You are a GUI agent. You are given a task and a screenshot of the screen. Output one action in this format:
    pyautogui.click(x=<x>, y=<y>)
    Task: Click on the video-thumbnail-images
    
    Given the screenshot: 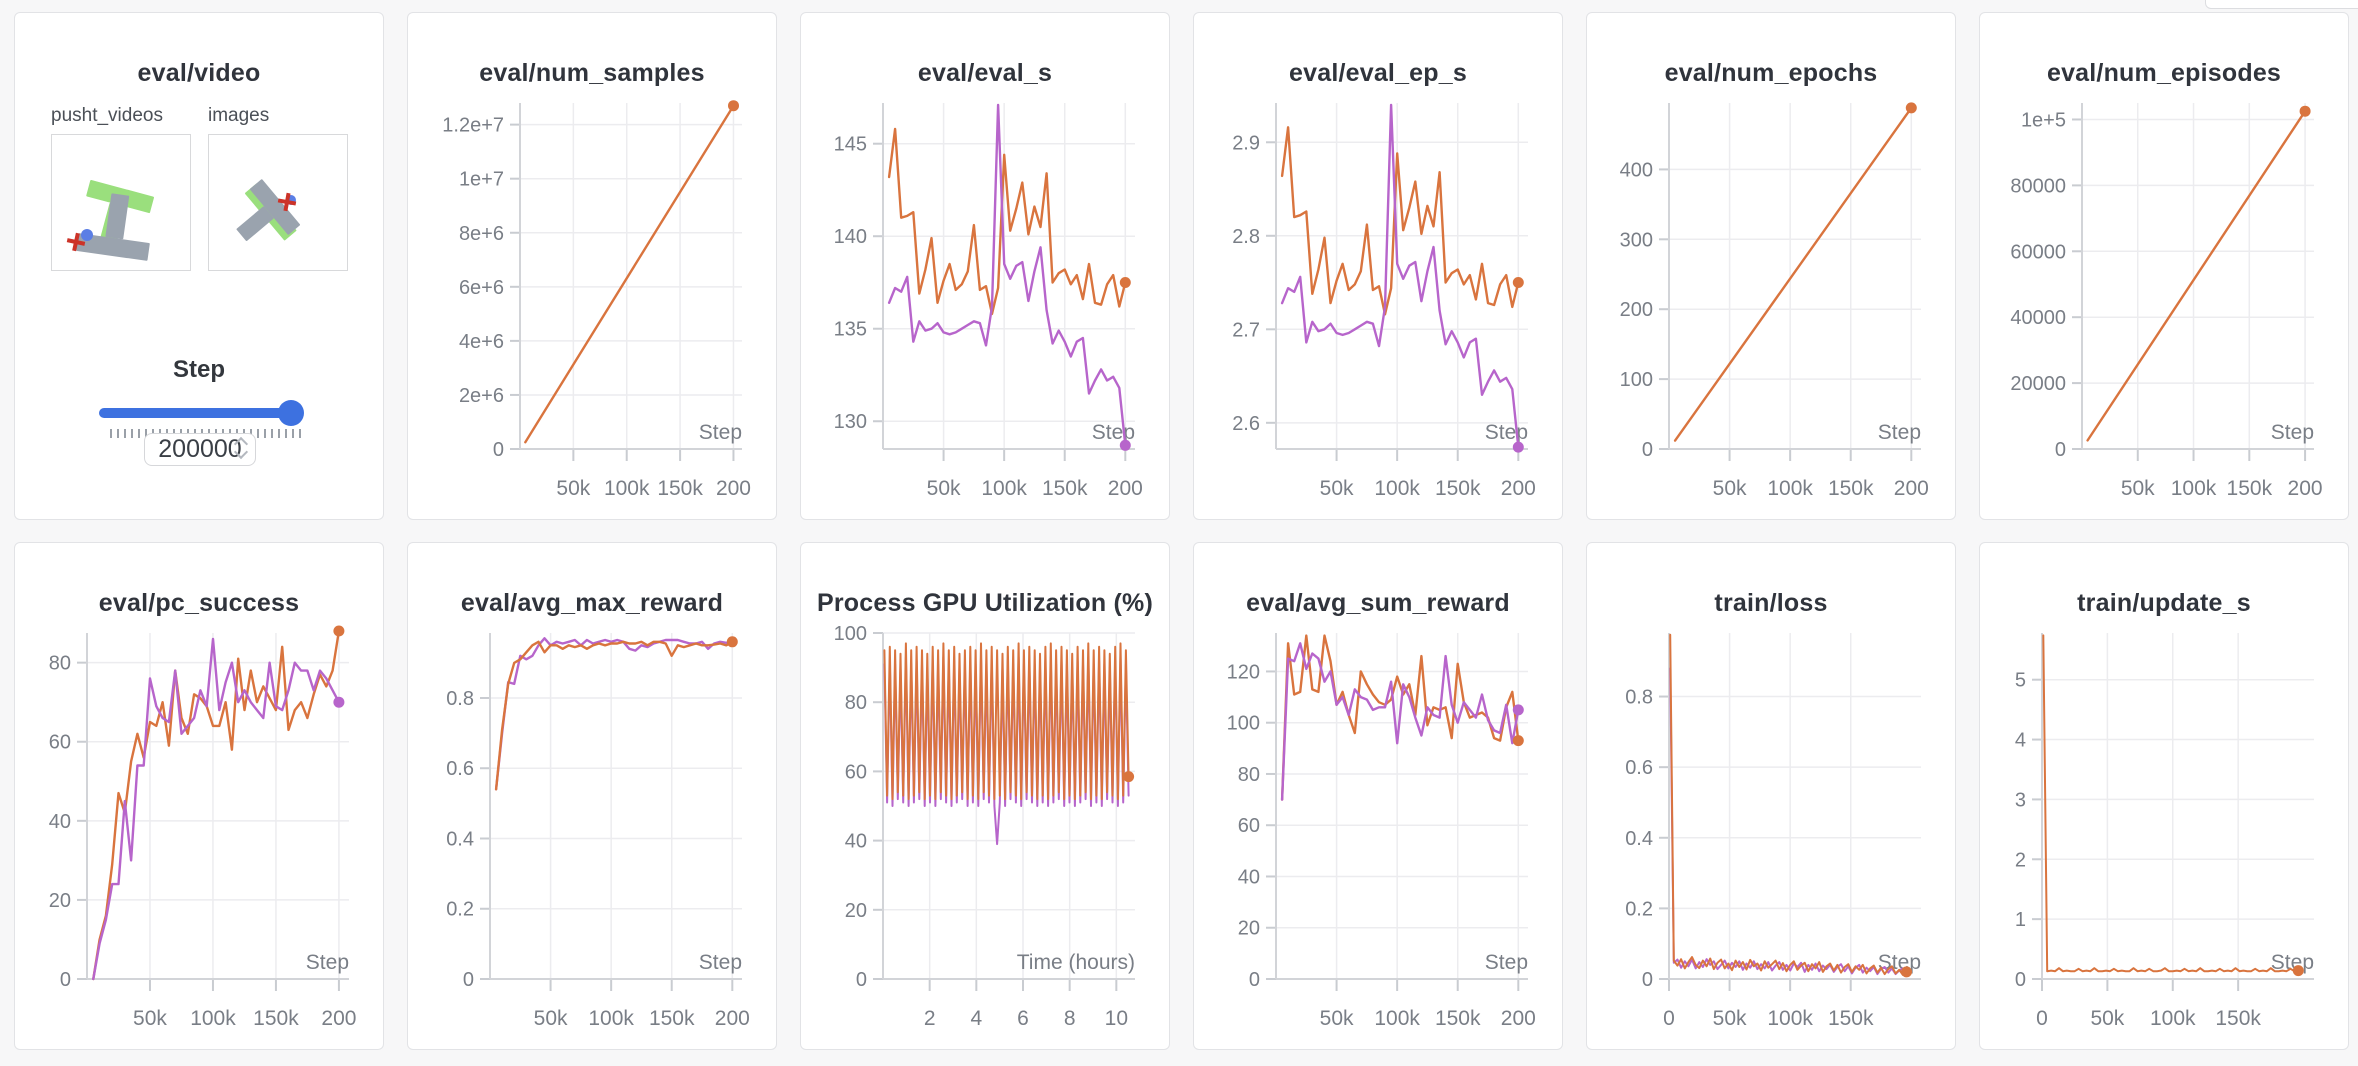 What is the action you would take?
    pyautogui.click(x=278, y=202)
    